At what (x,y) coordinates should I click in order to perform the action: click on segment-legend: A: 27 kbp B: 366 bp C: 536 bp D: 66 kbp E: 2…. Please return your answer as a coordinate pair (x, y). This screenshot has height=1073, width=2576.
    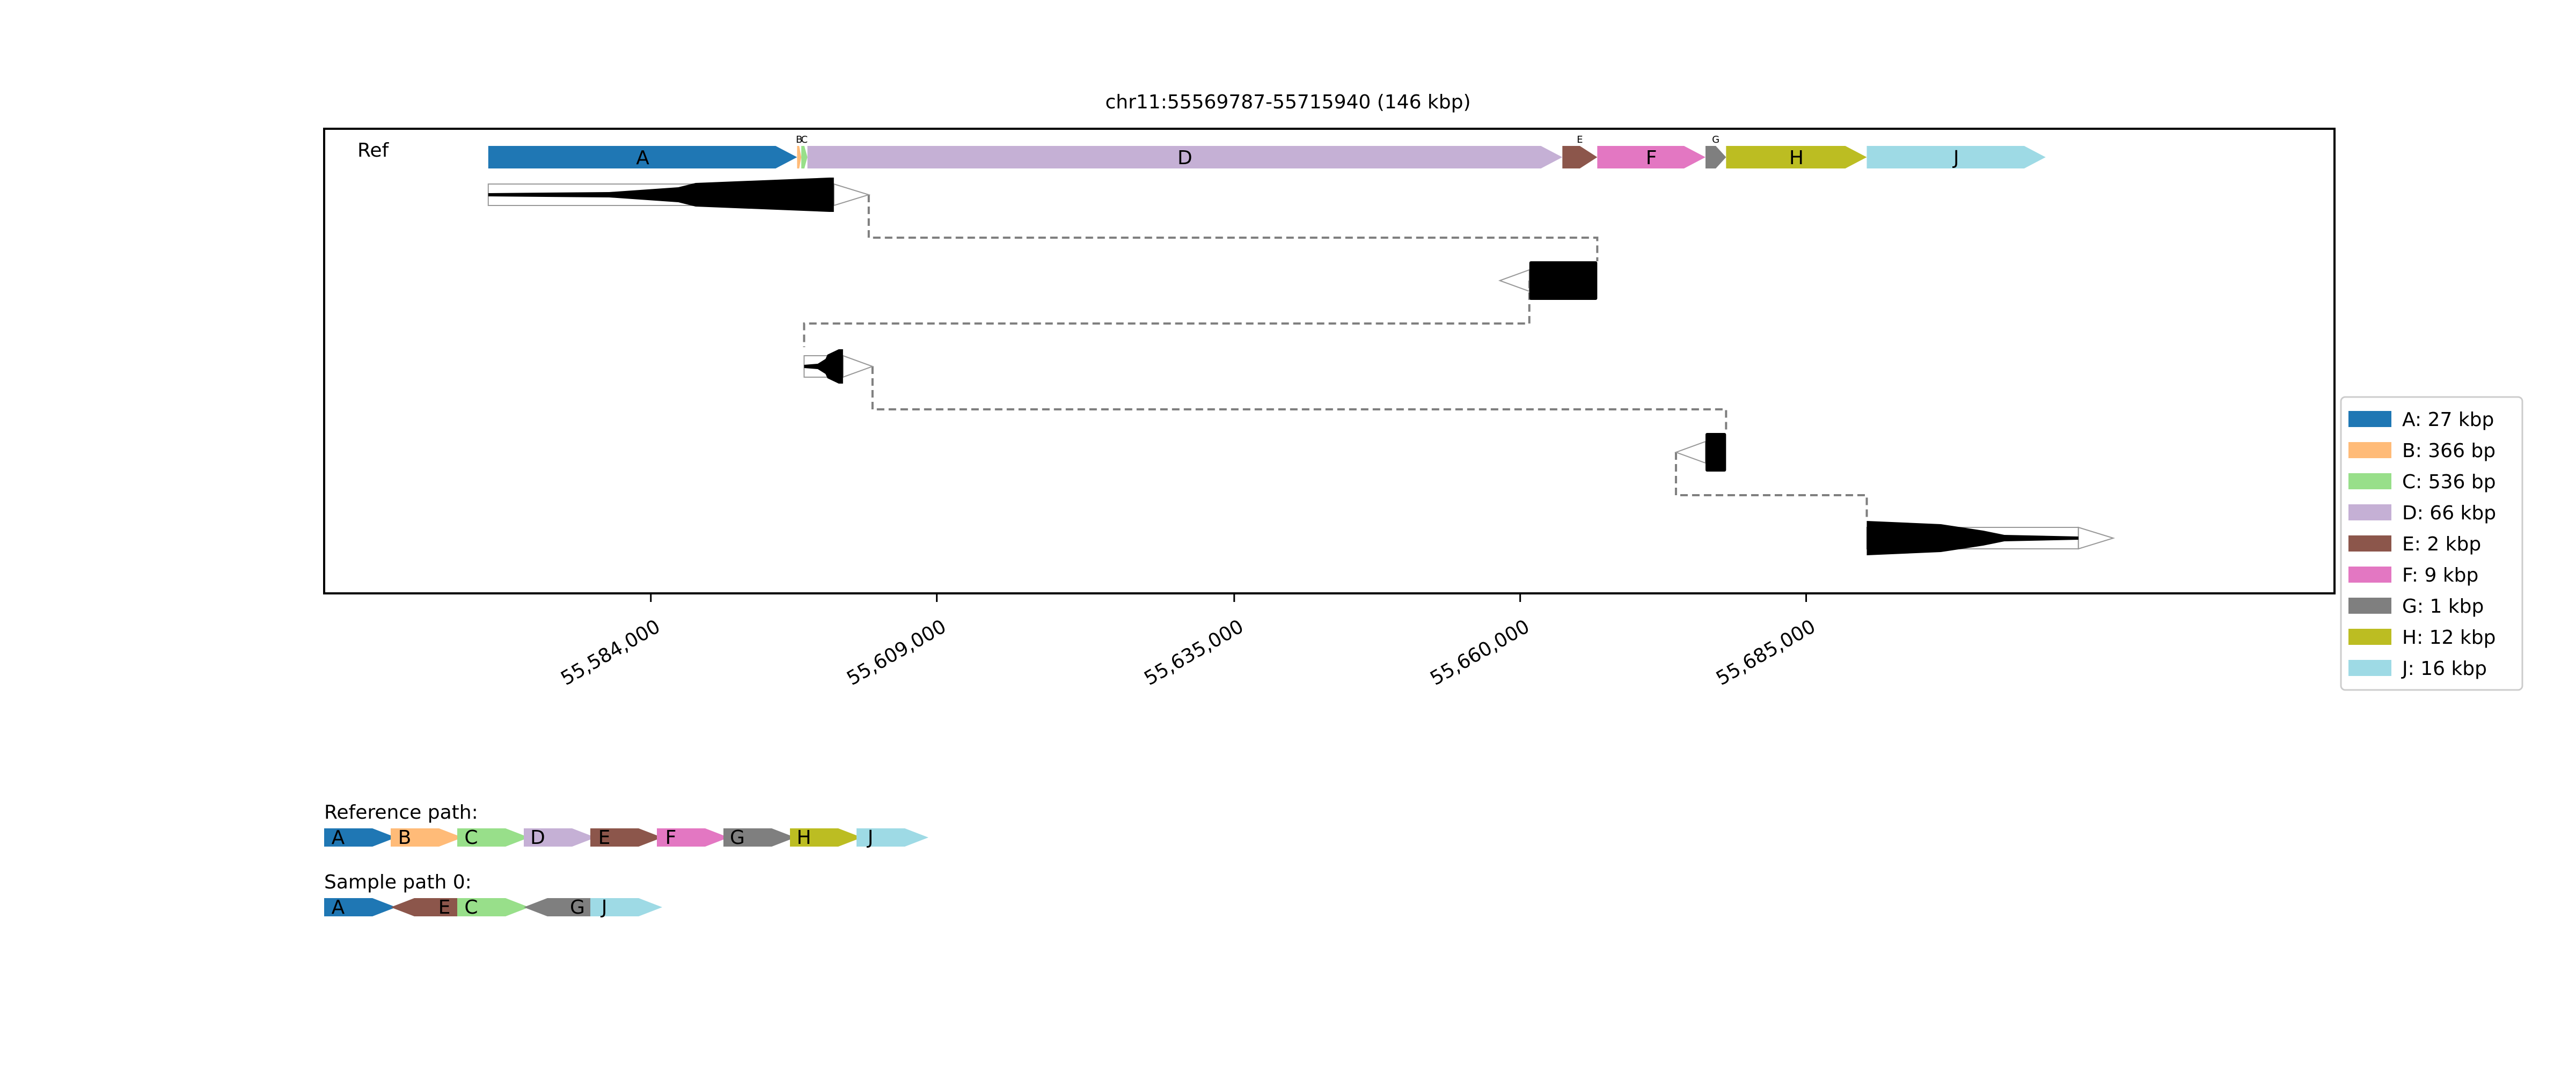
    Looking at the image, I should click on (2431, 543).